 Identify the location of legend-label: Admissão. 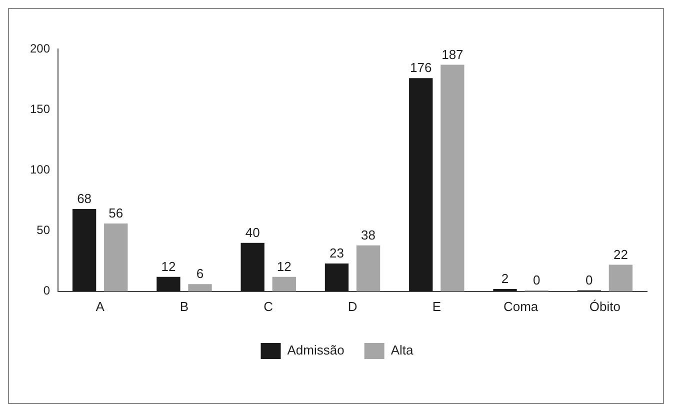
(315, 350).